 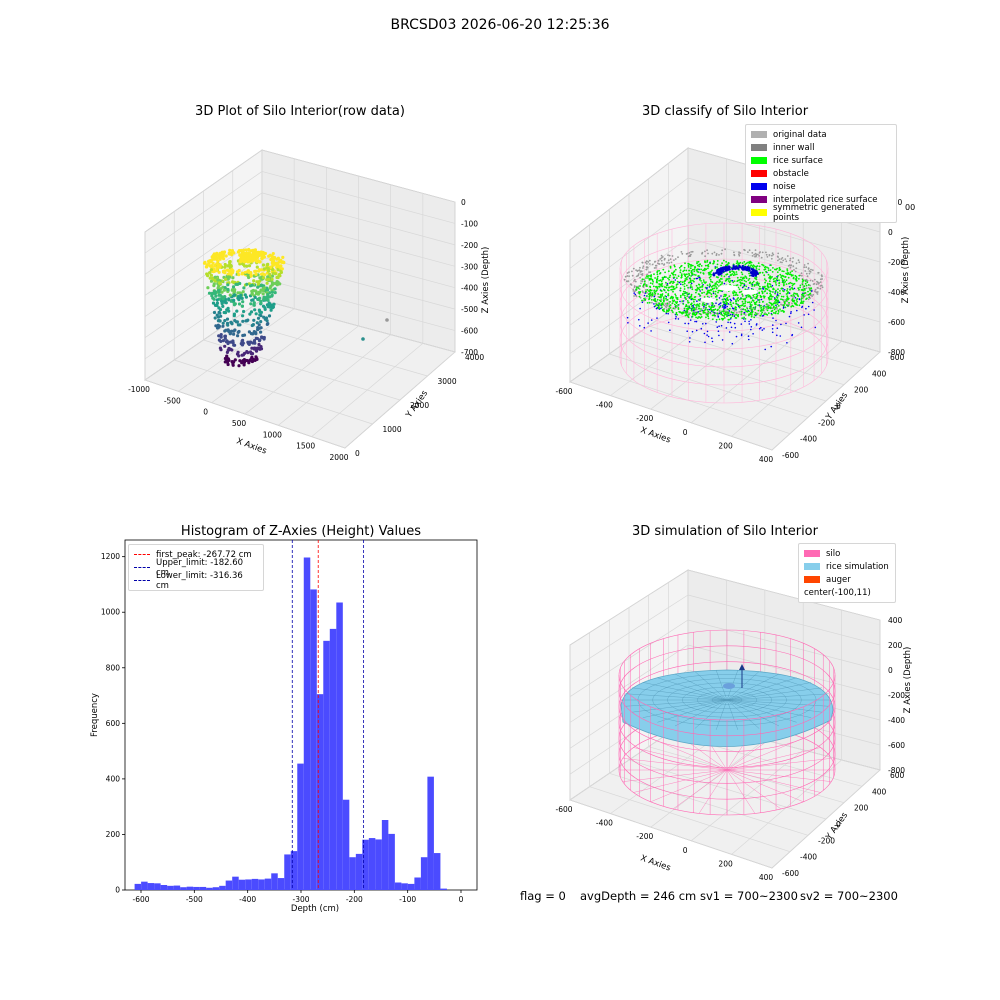 What do you see at coordinates (784, 670) in the screenshot?
I see `simulation-zgrid-wall` at bounding box center [784, 670].